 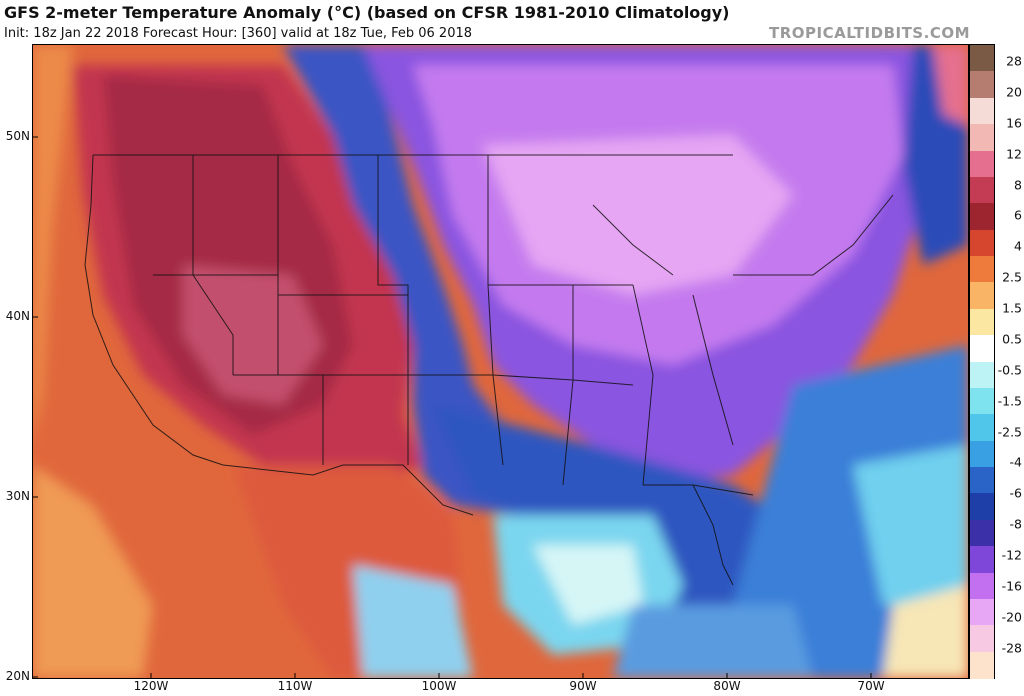 I want to click on lon-label-120w: 120W, so click(x=151, y=686).